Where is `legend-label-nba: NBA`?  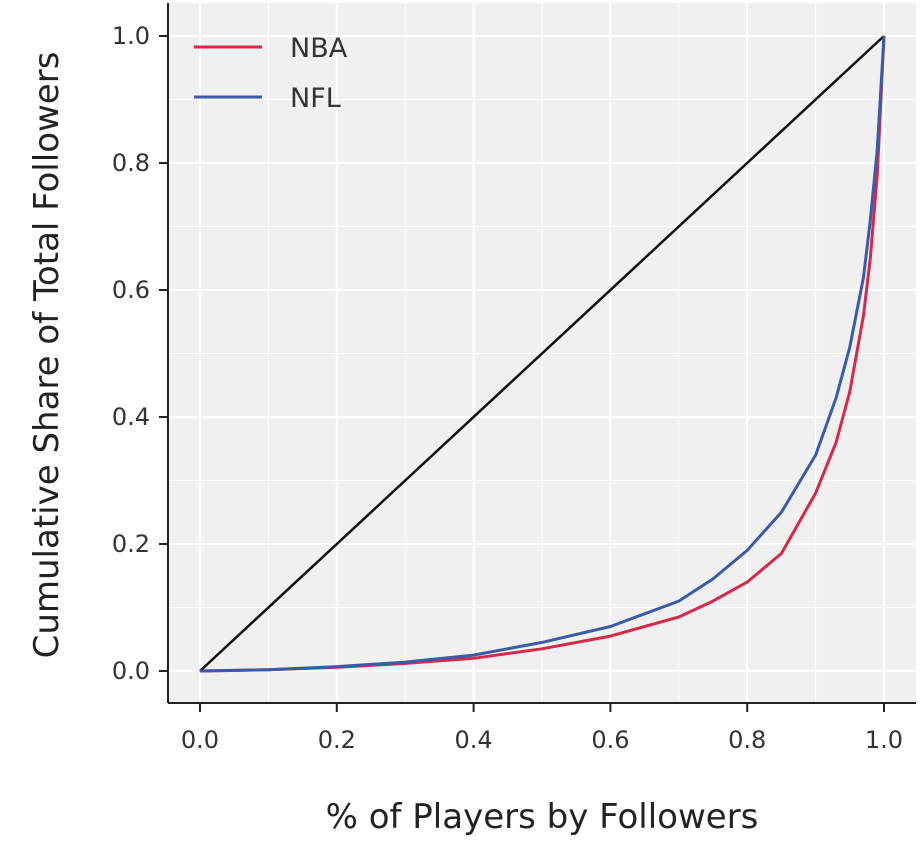
legend-label-nba: NBA is located at coordinates (319, 48).